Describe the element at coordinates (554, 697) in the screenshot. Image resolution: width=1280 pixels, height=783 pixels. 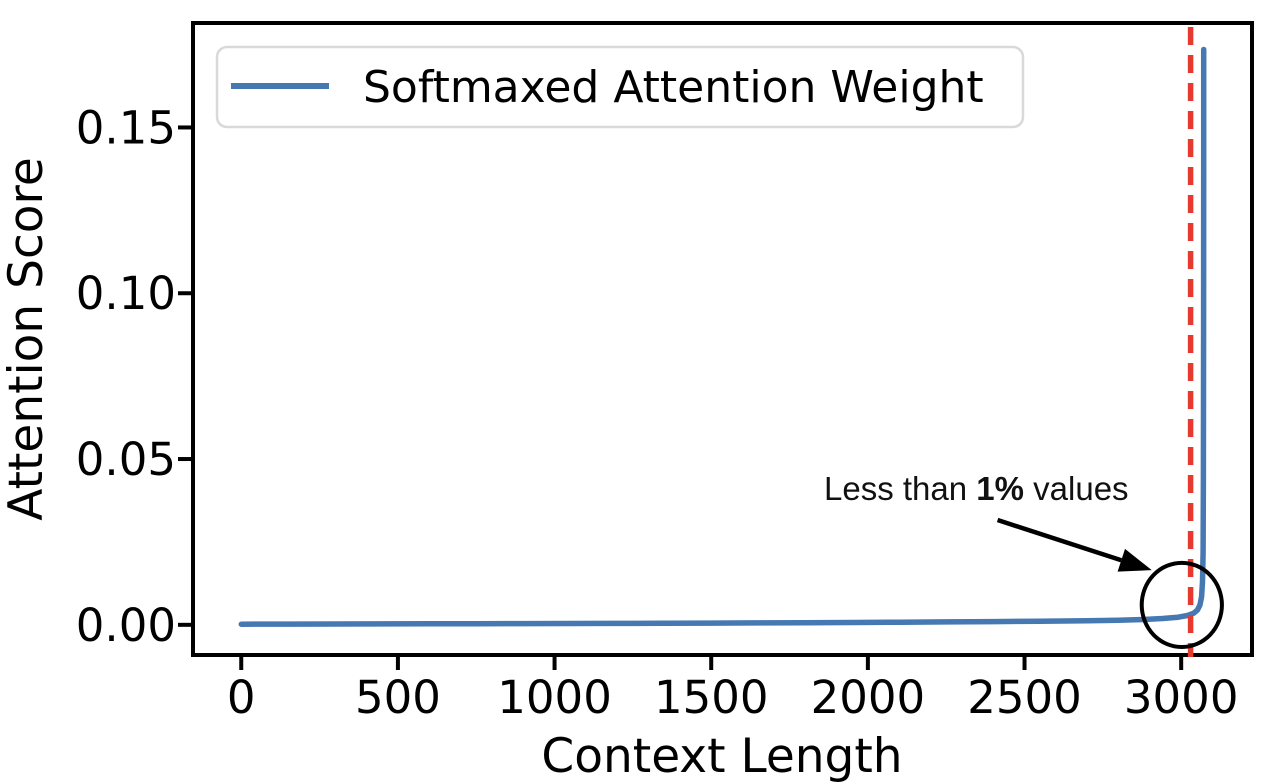
I see `x-tick-label: 1000` at that location.